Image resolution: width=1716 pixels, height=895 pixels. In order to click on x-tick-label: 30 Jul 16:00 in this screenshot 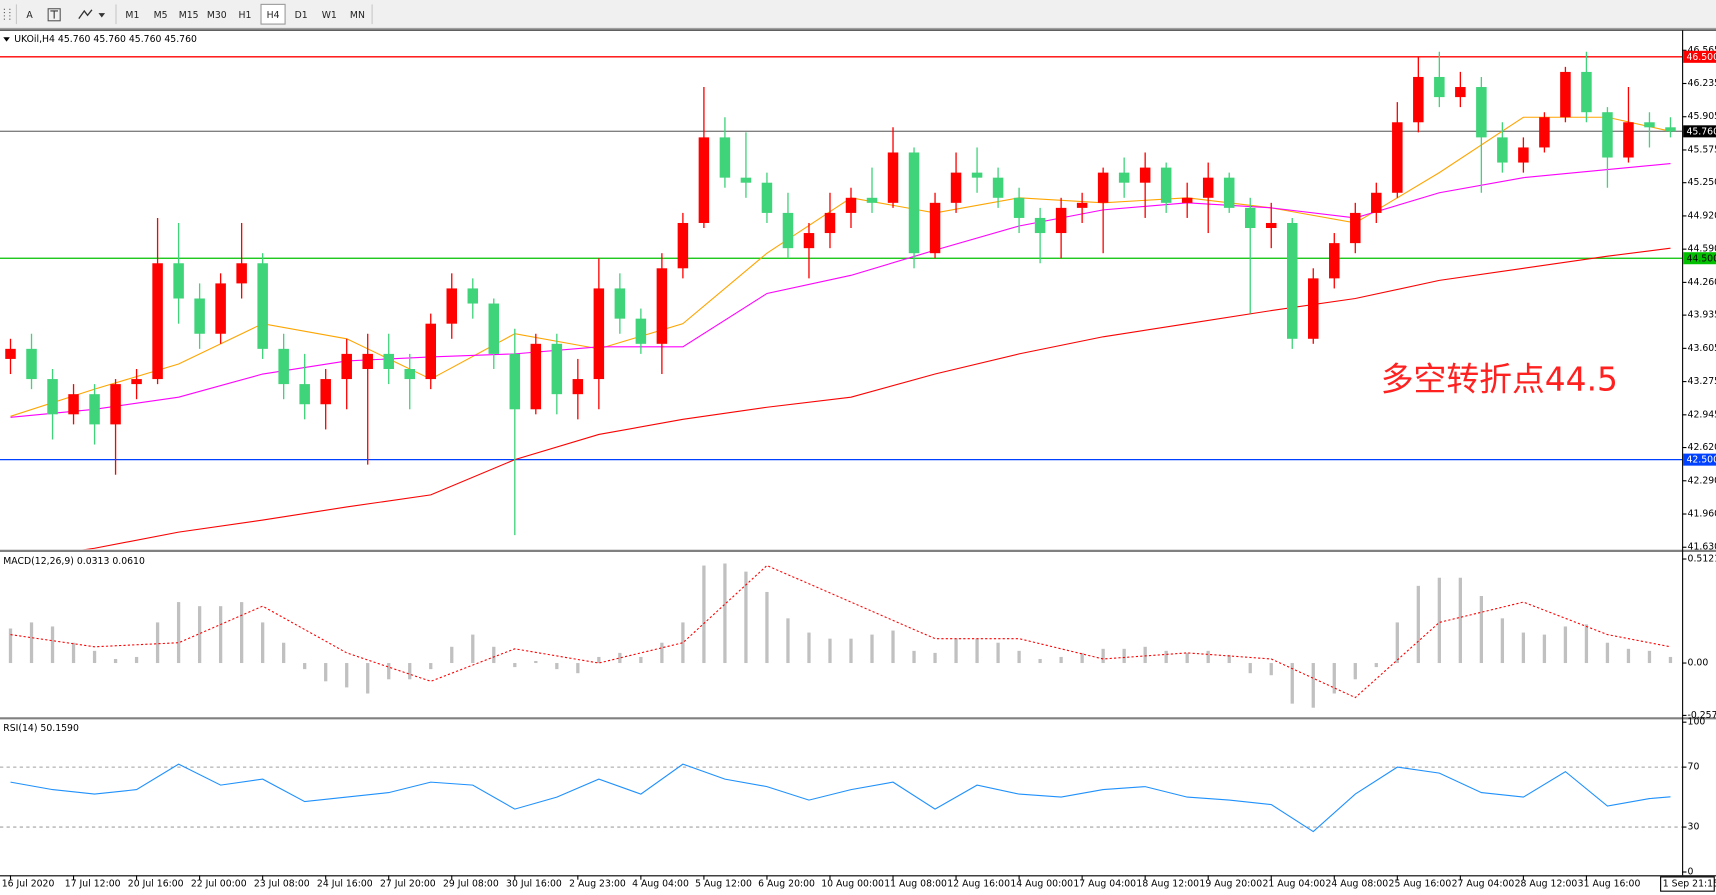, I will do `click(534, 884)`.